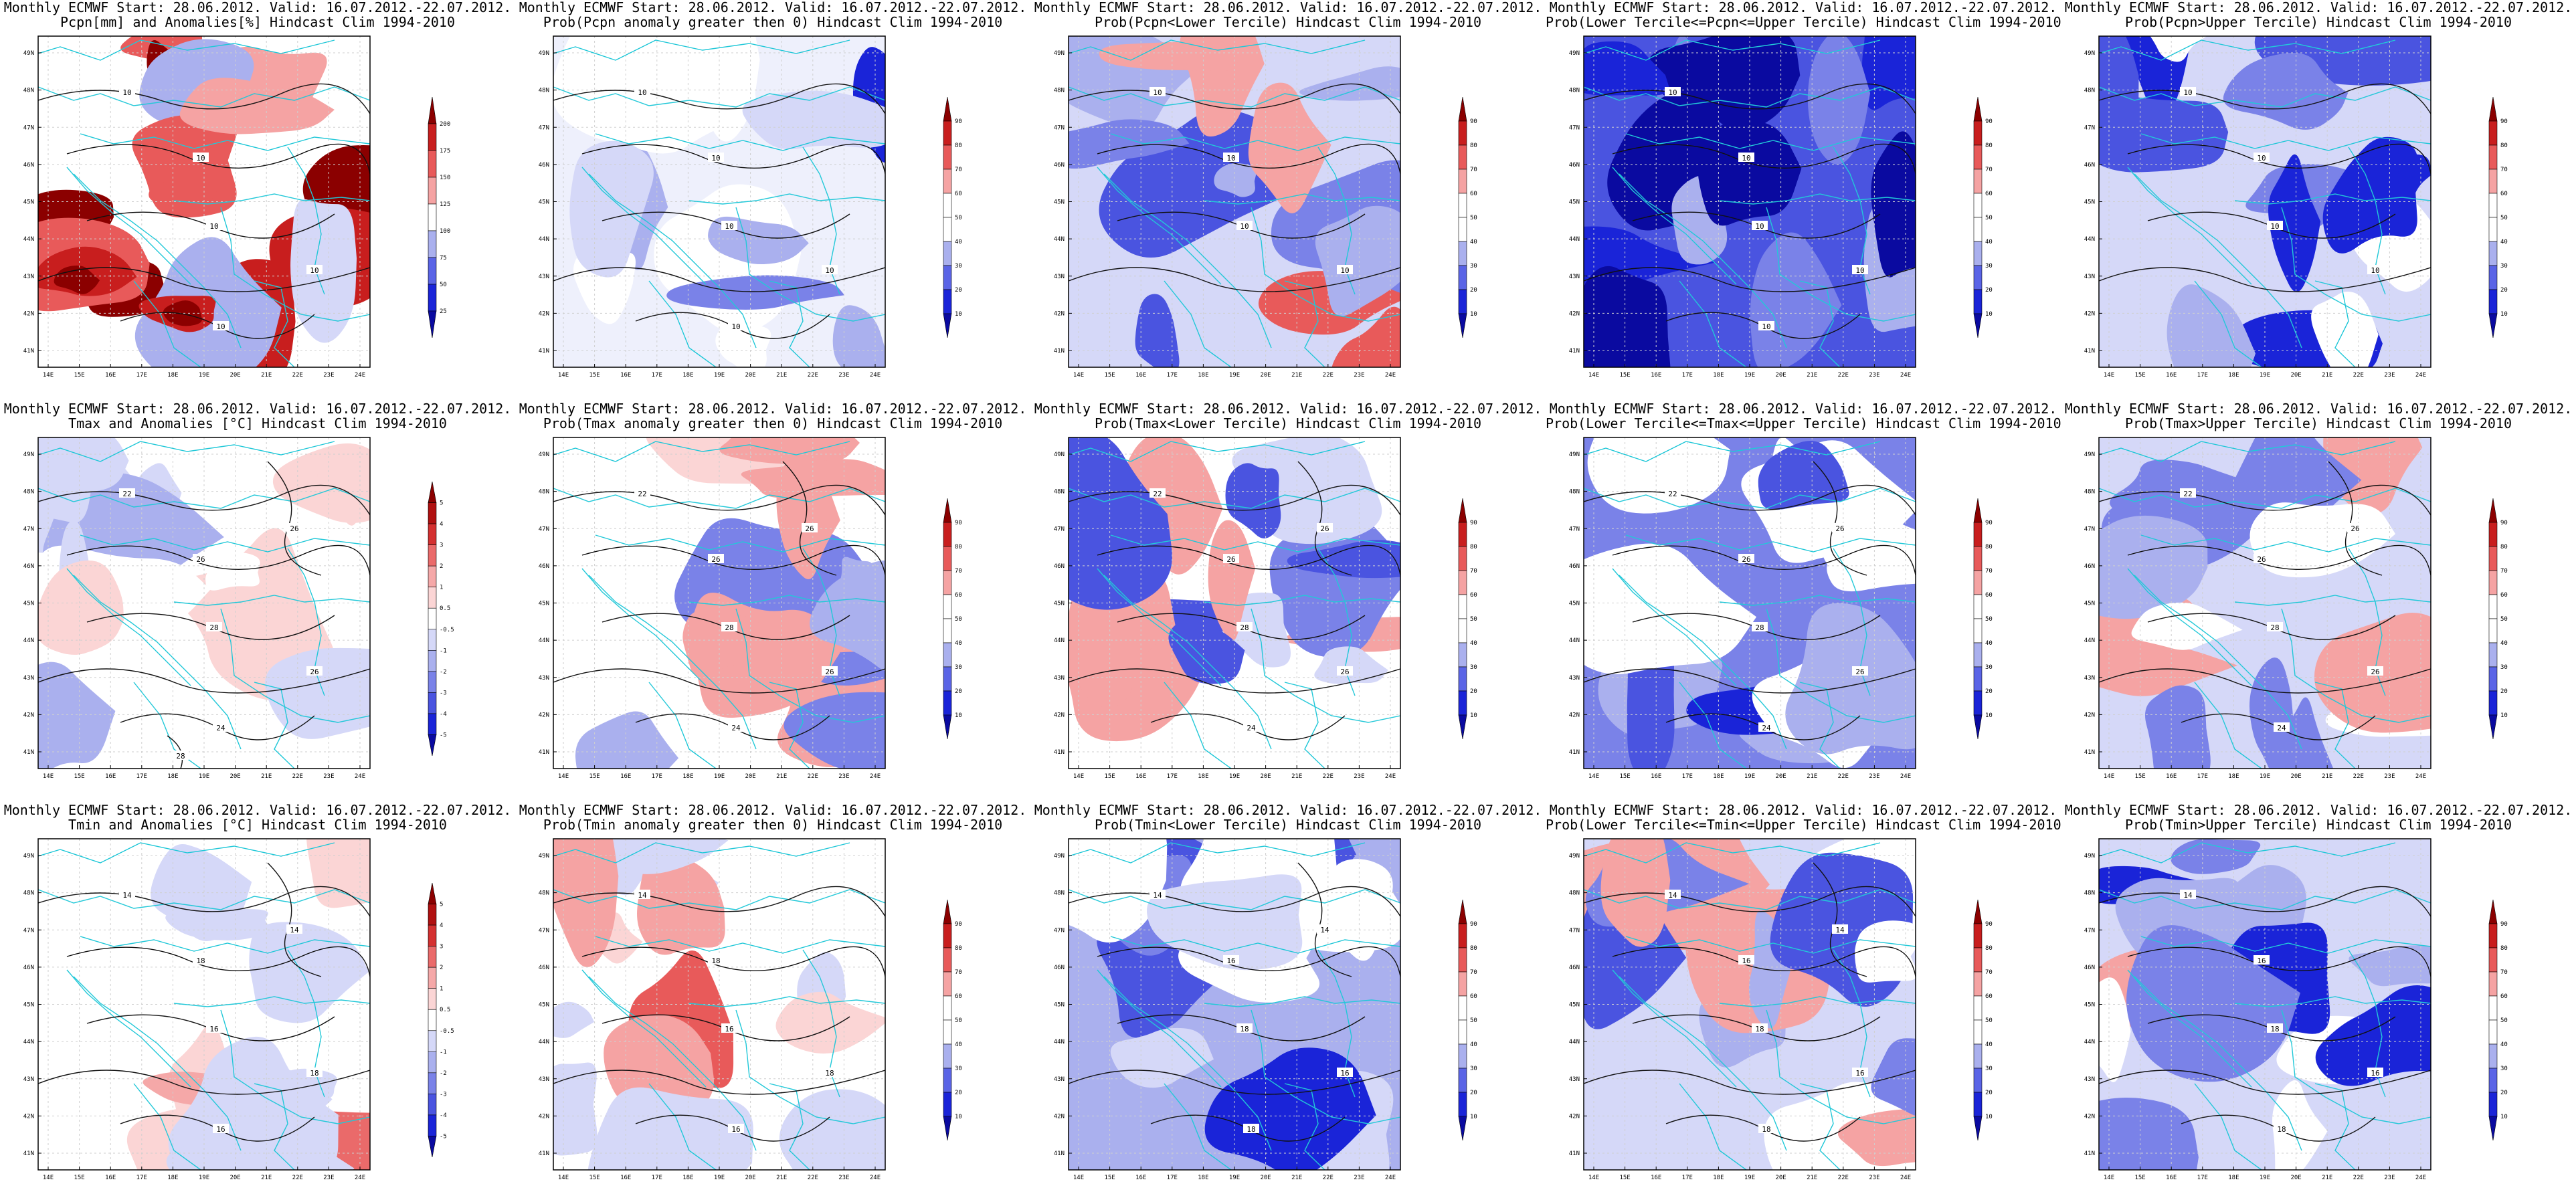  Describe the element at coordinates (2089, 1005) in the screenshot. I see `lat-label: 45N` at that location.